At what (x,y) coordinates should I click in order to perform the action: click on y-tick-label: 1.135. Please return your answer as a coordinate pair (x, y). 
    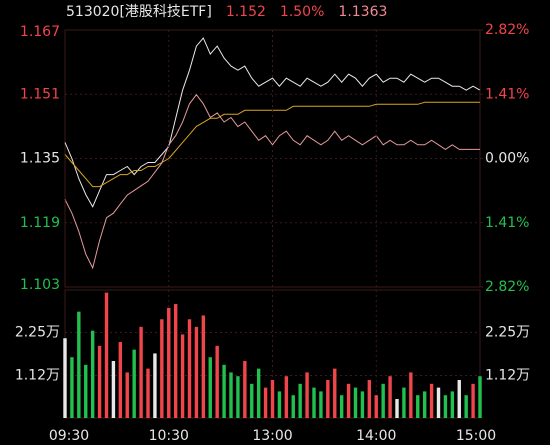
    Looking at the image, I should click on (40, 159).